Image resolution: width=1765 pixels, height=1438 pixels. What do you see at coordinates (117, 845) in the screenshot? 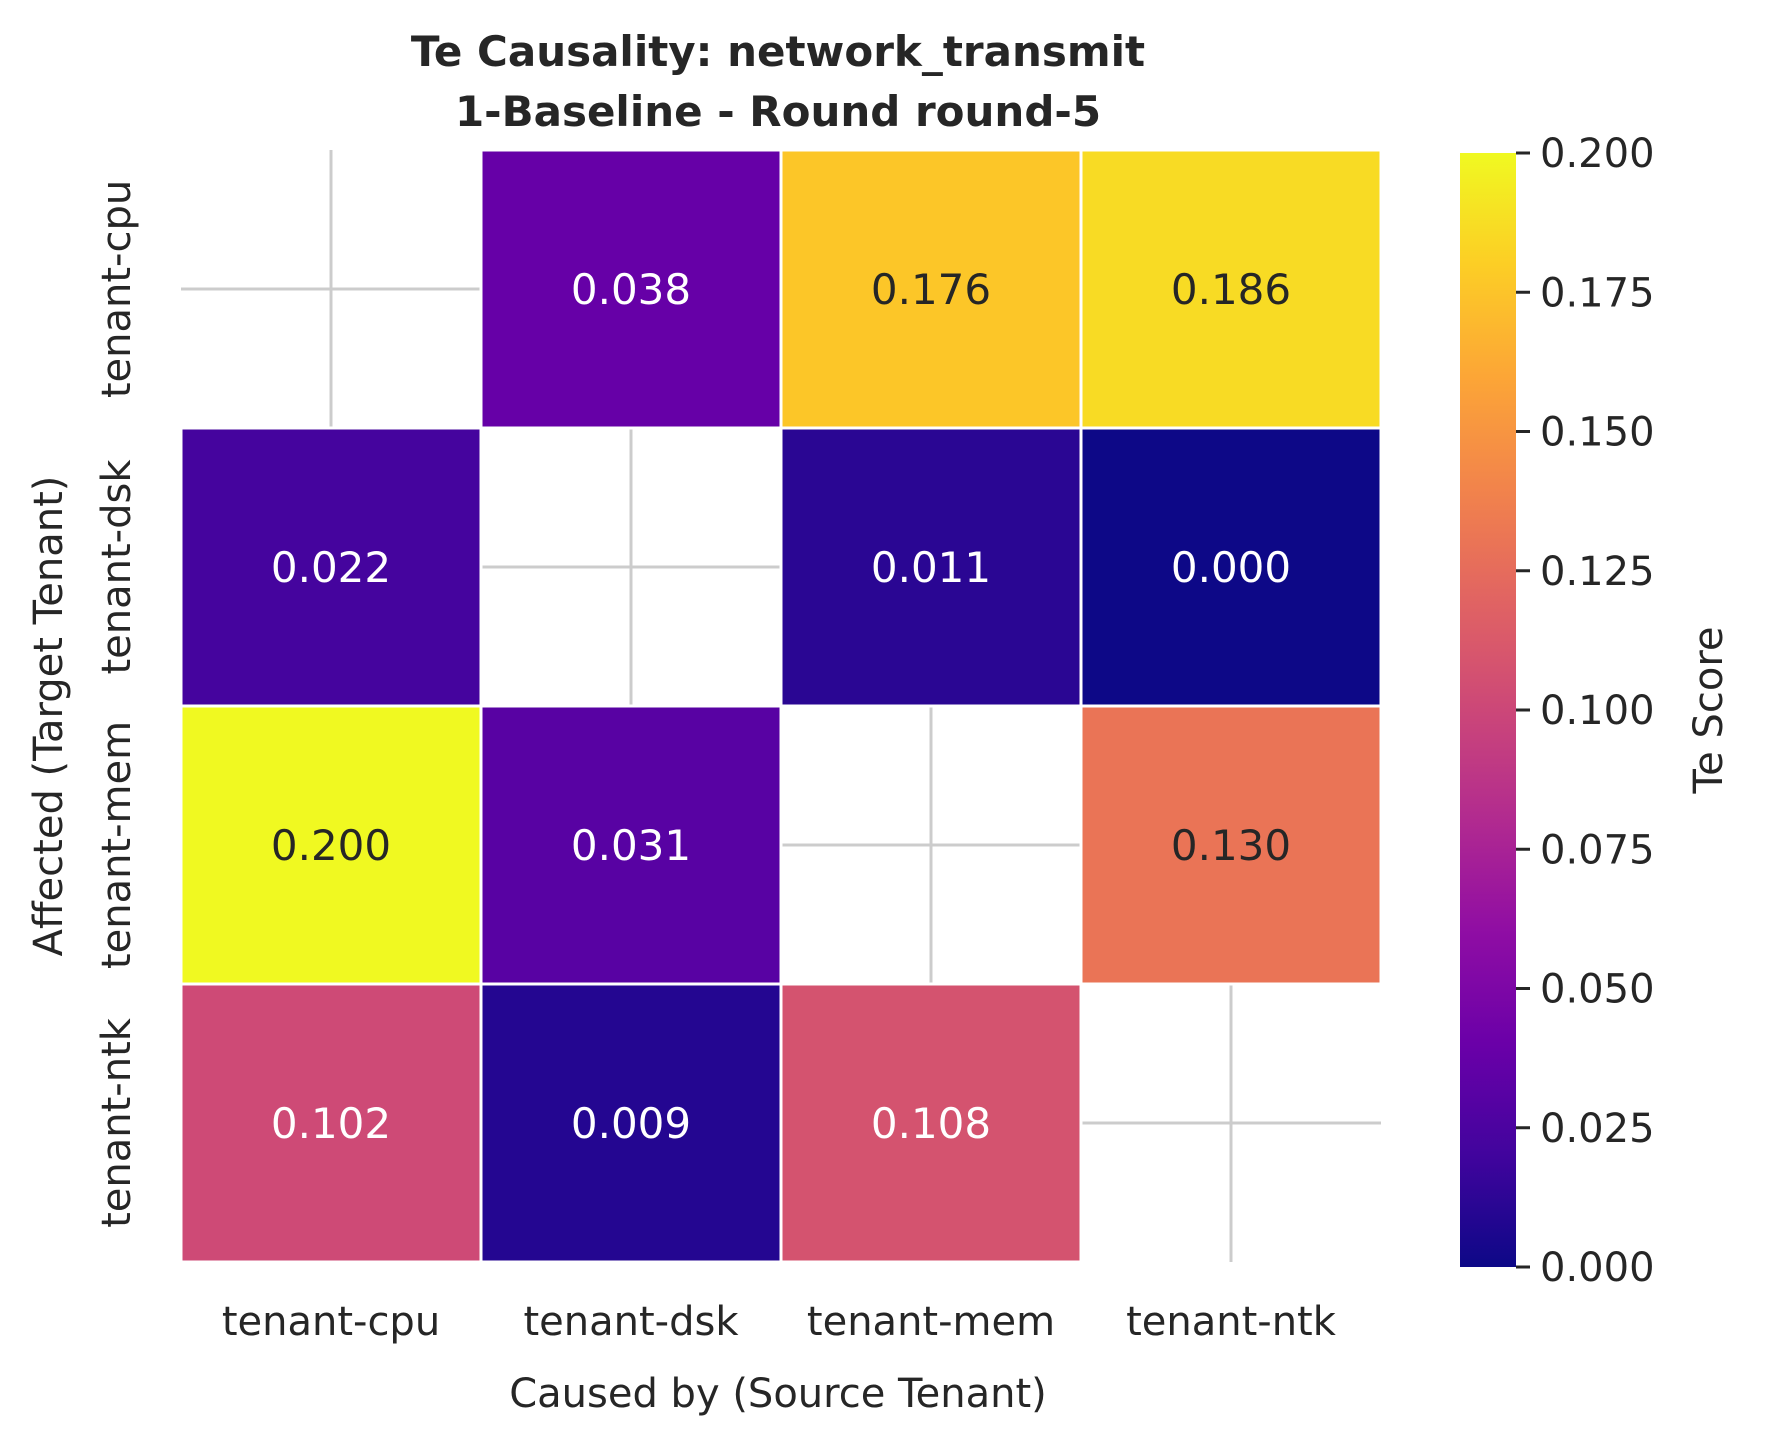
I see `y-tick-label: tenant-mem` at bounding box center [117, 845].